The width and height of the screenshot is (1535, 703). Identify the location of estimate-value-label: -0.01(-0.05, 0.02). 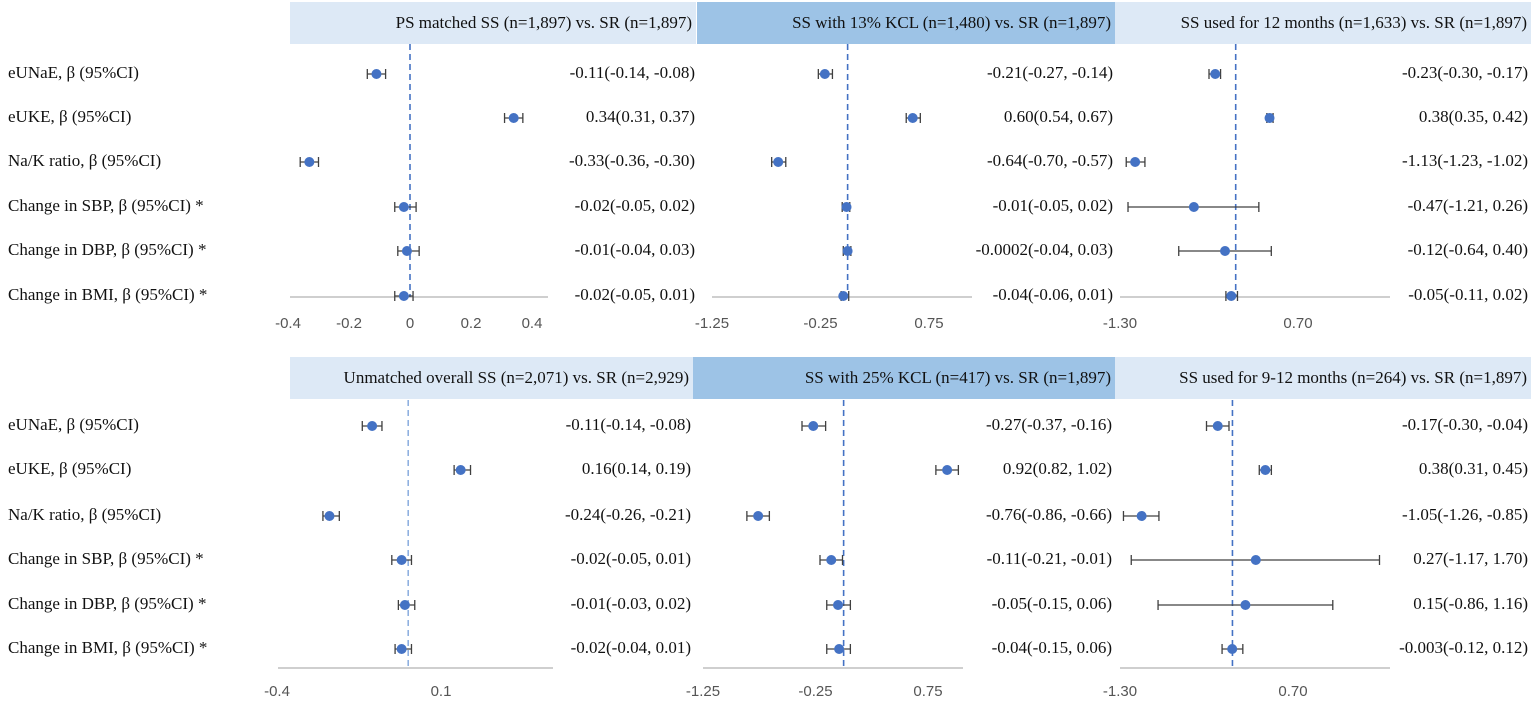
(1052, 205).